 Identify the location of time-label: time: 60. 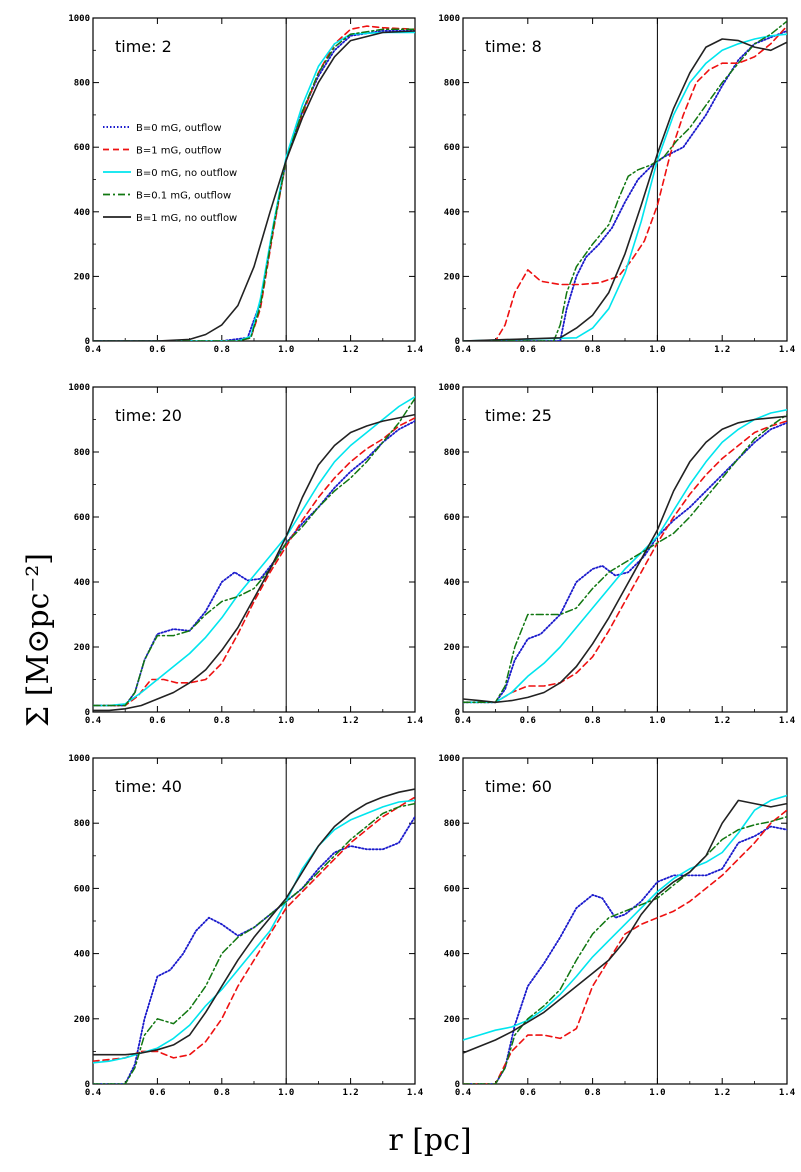
(518, 786).